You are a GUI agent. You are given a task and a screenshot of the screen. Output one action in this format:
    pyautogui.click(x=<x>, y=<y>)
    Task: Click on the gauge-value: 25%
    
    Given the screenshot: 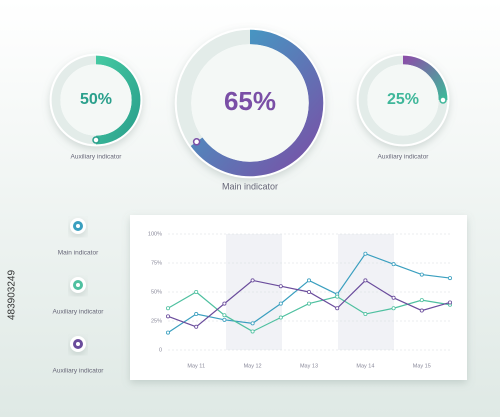 What is the action you would take?
    pyautogui.click(x=403, y=99)
    